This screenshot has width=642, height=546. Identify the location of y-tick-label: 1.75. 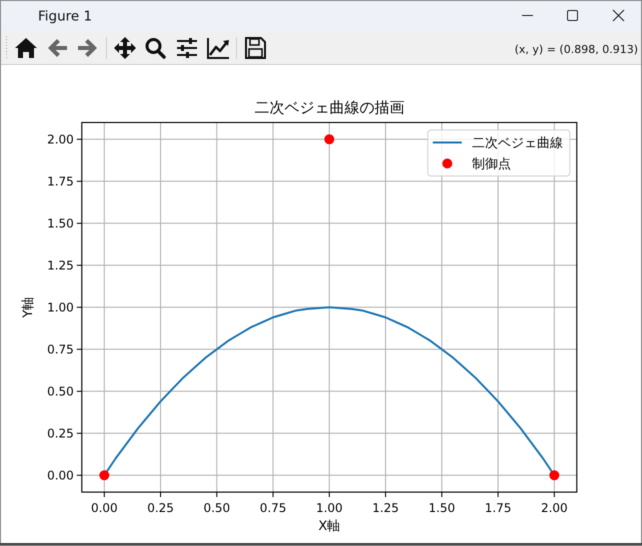
(60, 181).